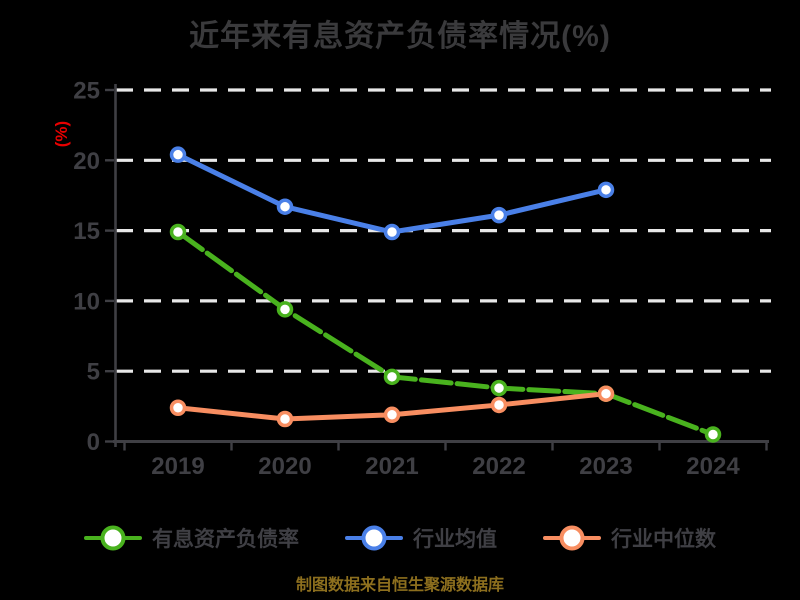  What do you see at coordinates (177, 466) in the screenshot?
I see `x-tick-label: 2019` at bounding box center [177, 466].